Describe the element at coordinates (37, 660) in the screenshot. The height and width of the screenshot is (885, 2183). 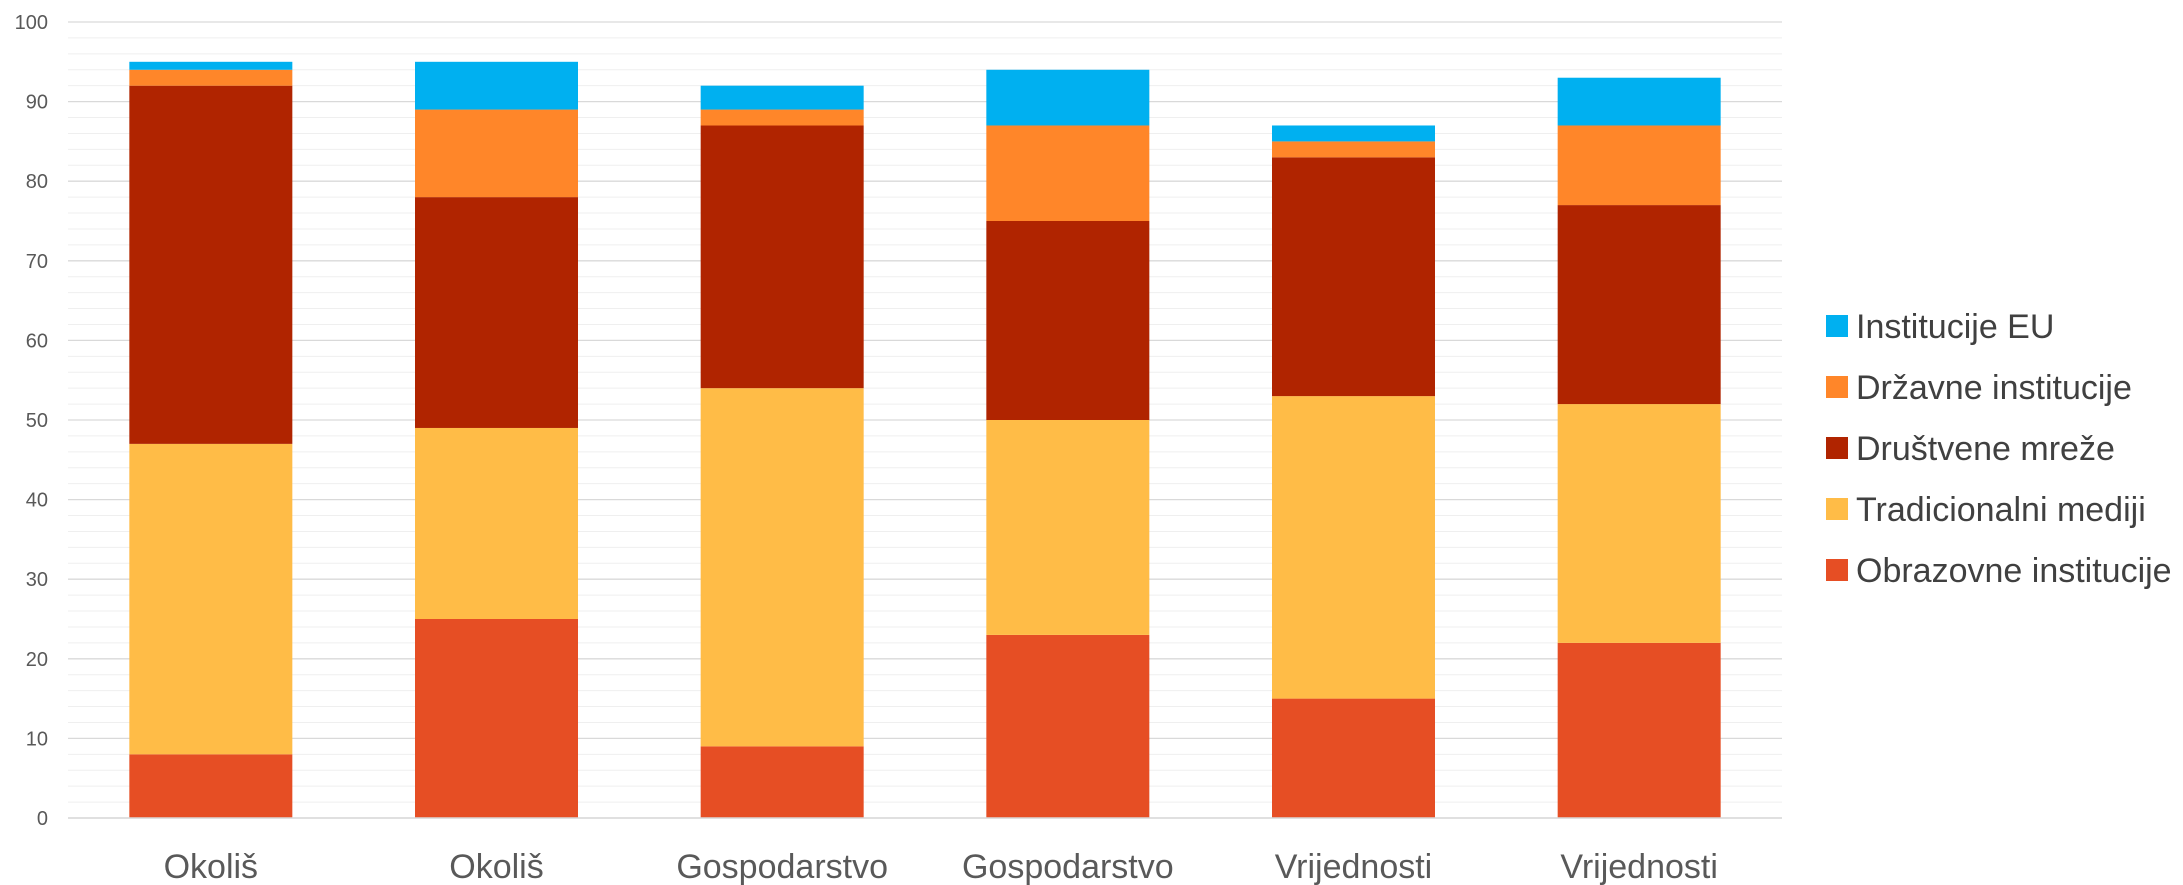
I see `y-tick-label: 20` at that location.